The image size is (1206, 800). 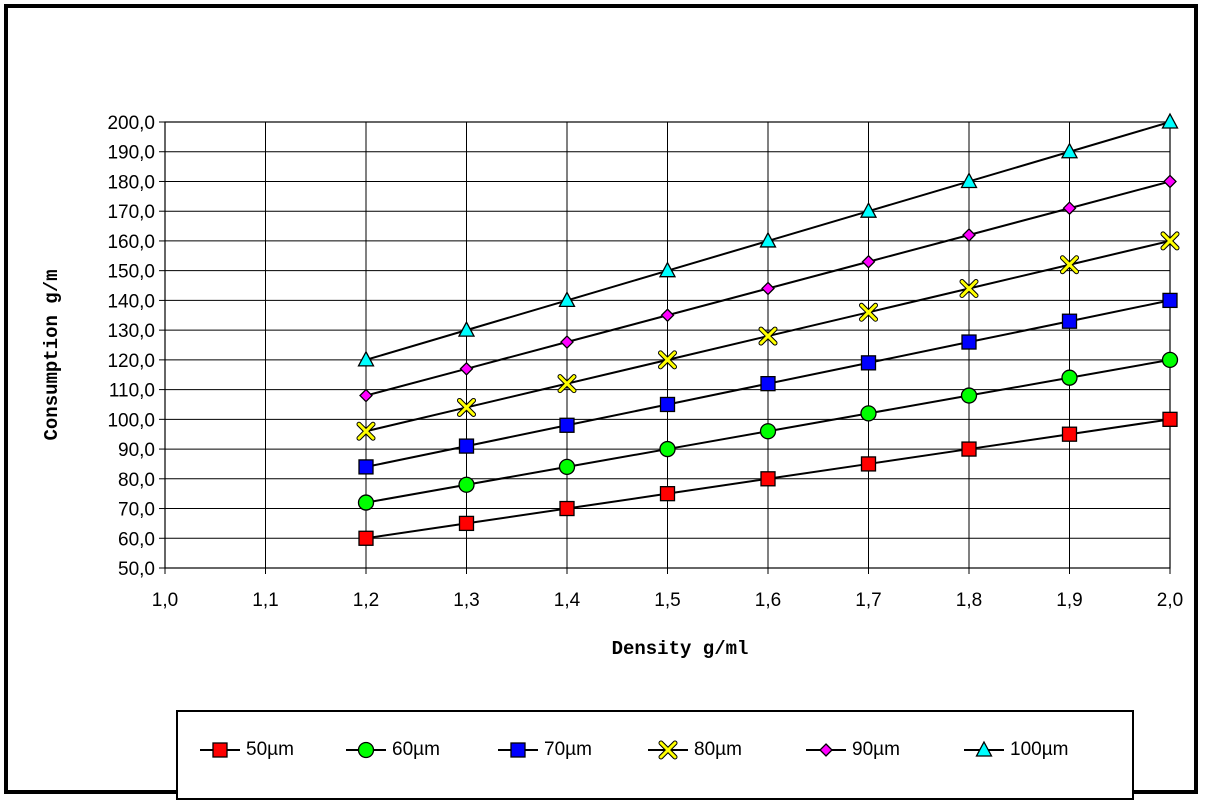 What do you see at coordinates (969, 600) in the screenshot?
I see `x-tick-label: 1,8` at bounding box center [969, 600].